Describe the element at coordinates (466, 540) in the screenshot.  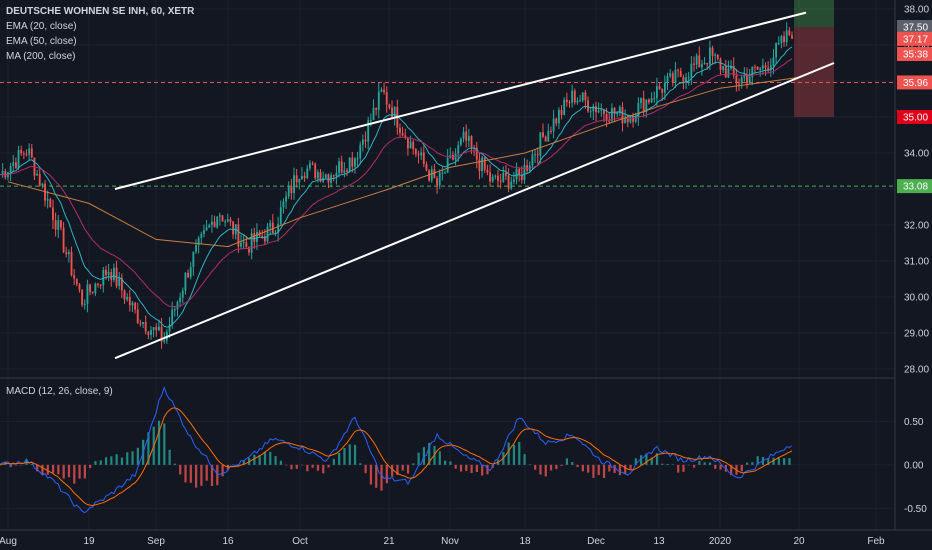
I see `time-axis` at that location.